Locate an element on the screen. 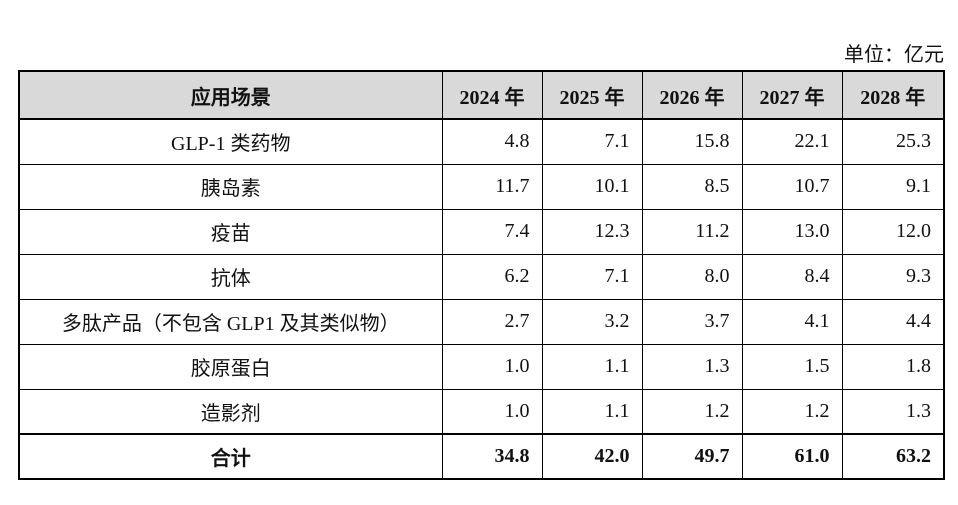  scene-cell: 胰岛素 is located at coordinates (230, 186).